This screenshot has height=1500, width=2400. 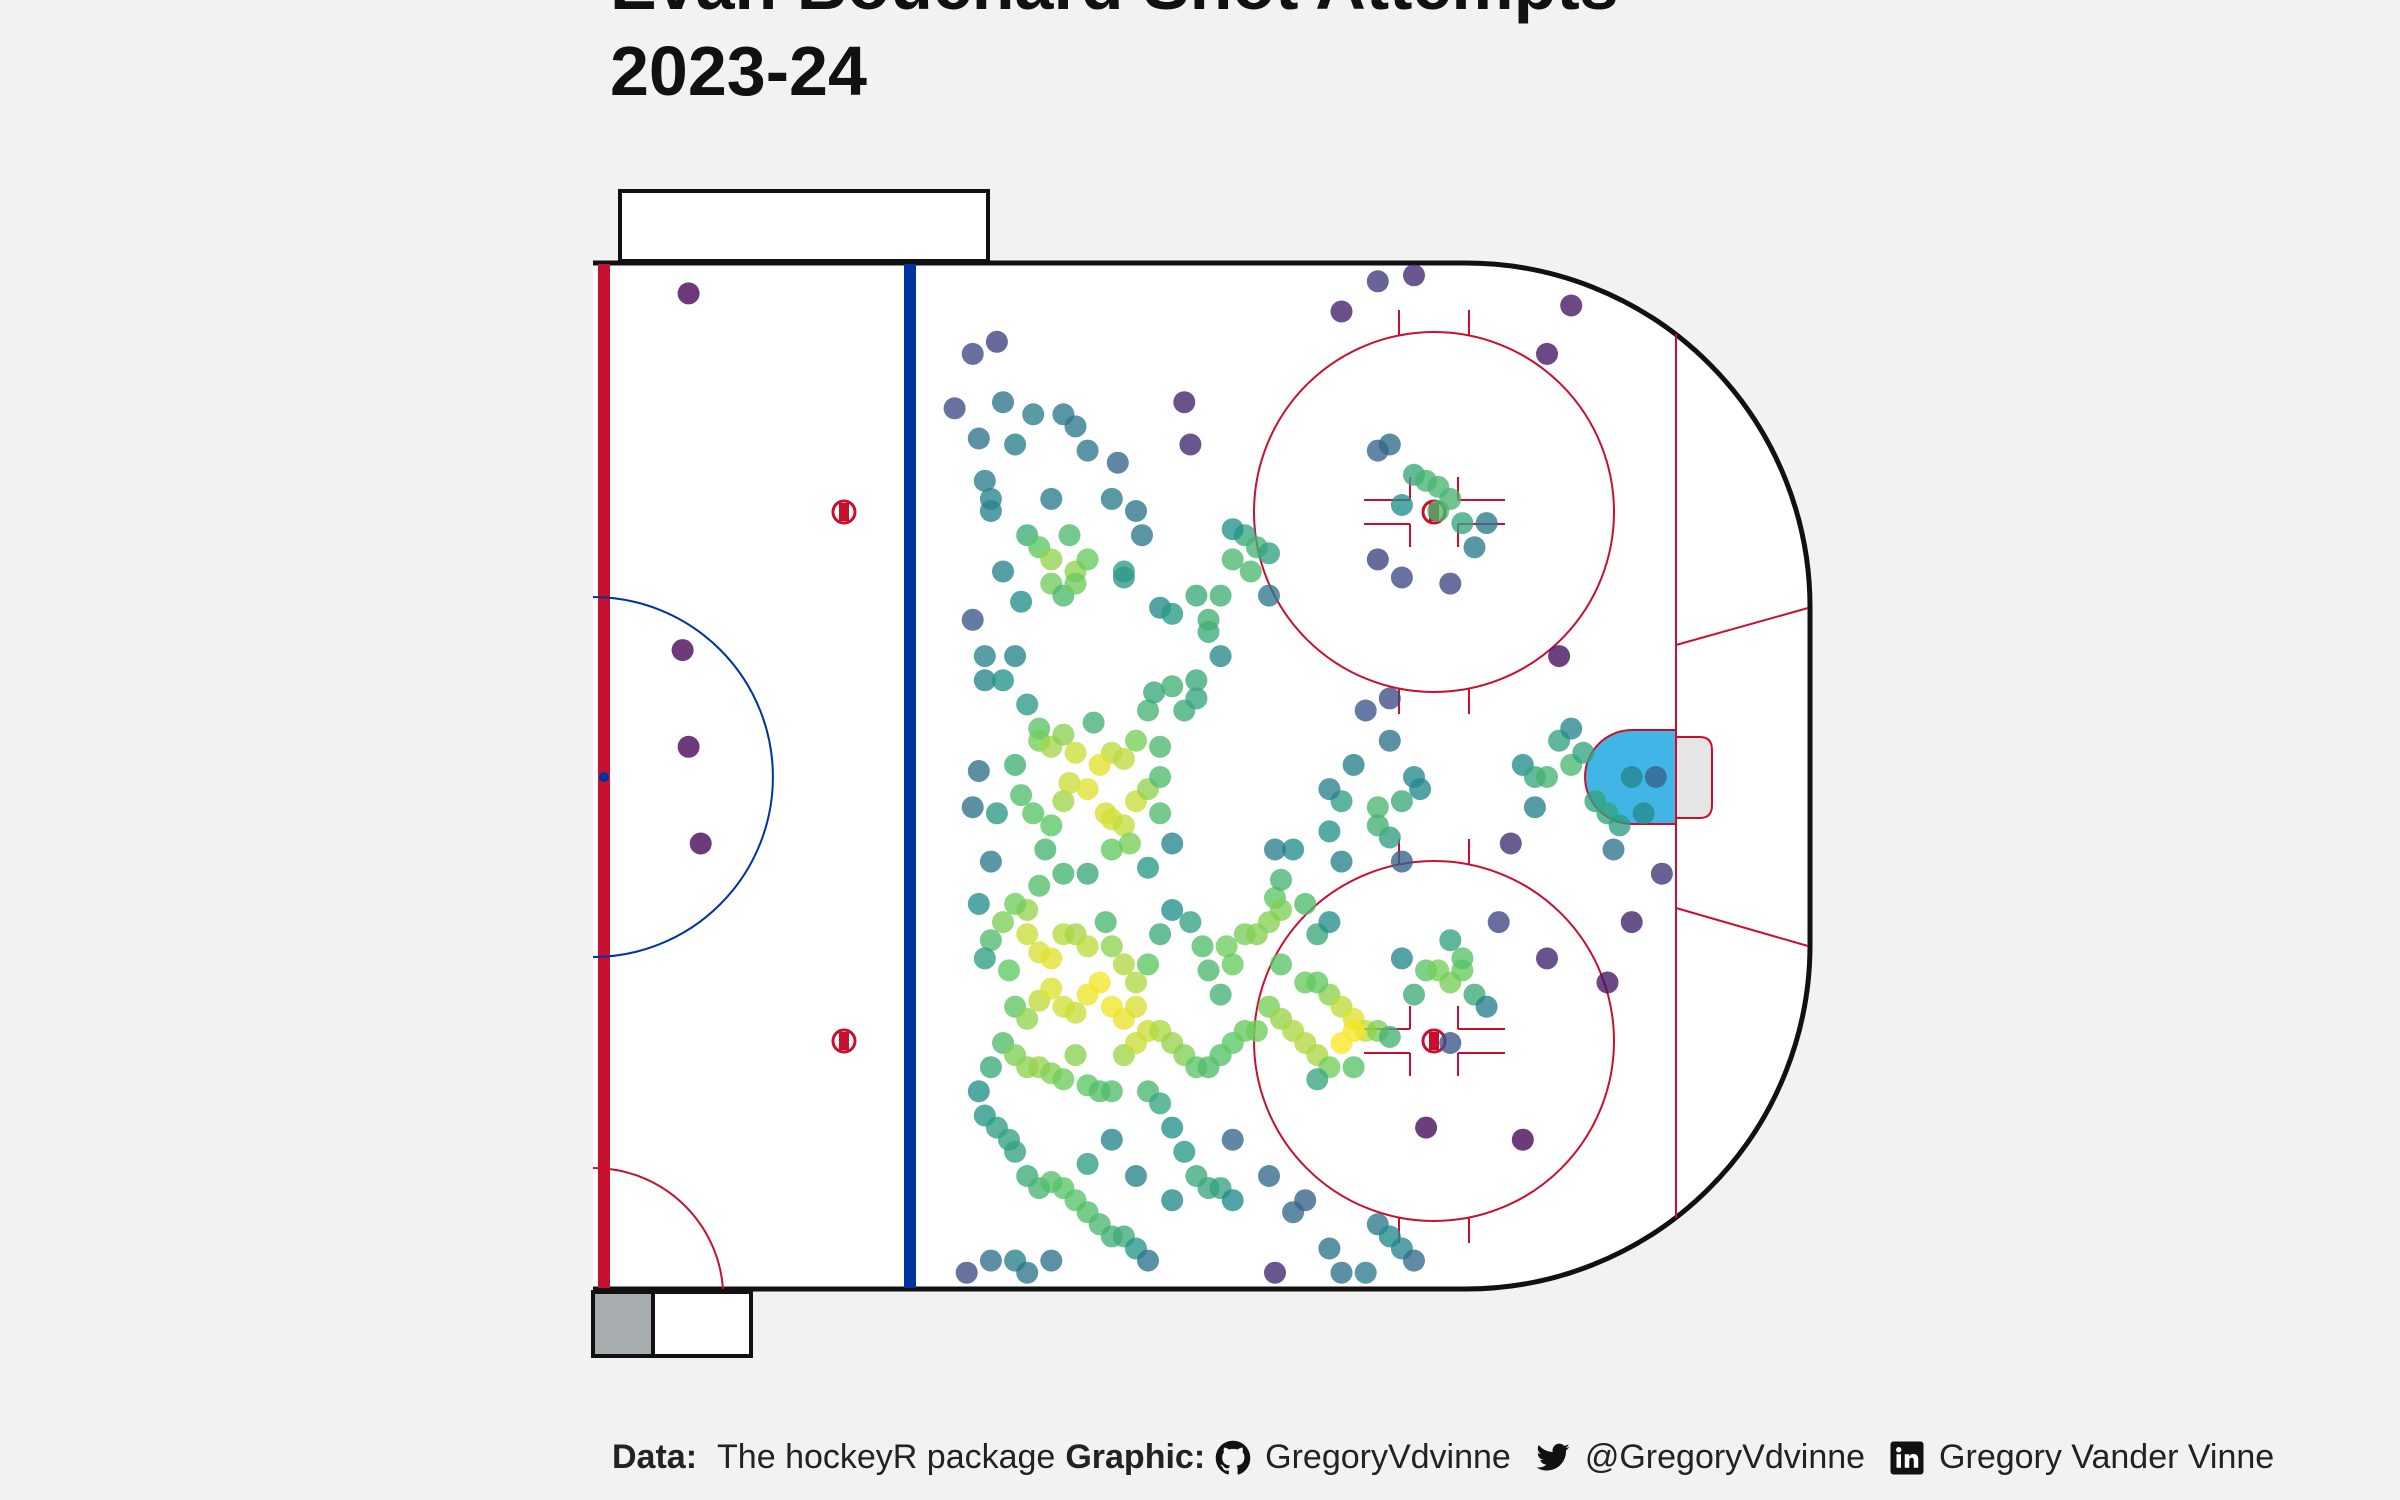 What do you see at coordinates (658, 1228) in the screenshot?
I see `referee-crease` at bounding box center [658, 1228].